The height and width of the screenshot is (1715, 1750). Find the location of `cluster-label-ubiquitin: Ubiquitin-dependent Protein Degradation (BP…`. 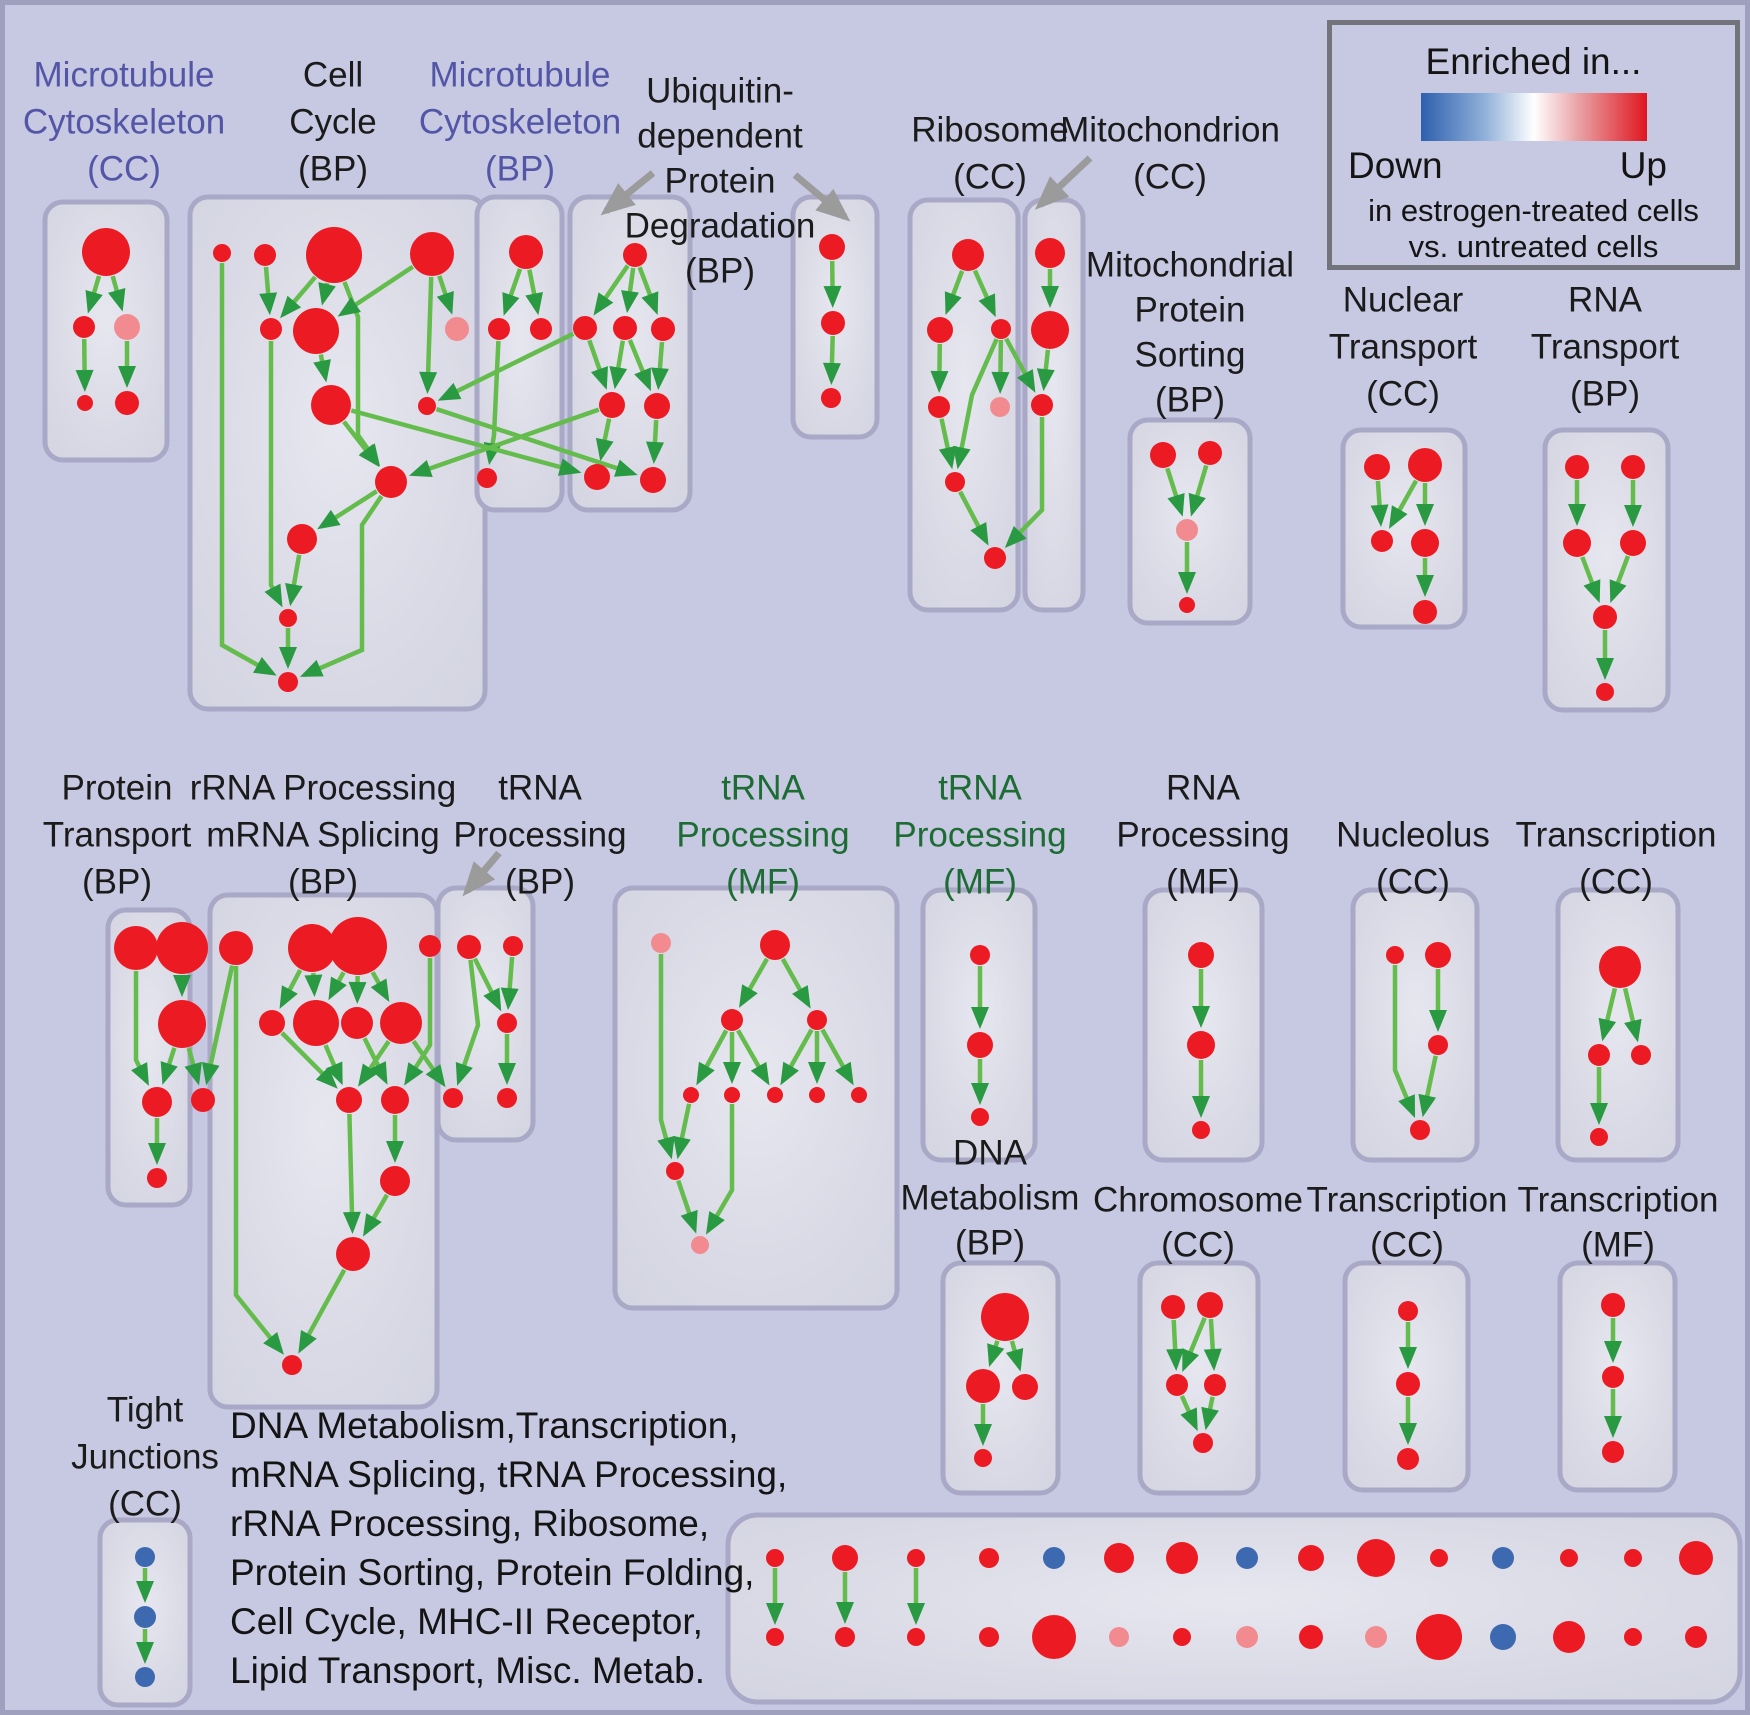

cluster-label-ubiquitin: Ubiquitin-dependent Protein Degradation (BP… is located at coordinates (720, 181).